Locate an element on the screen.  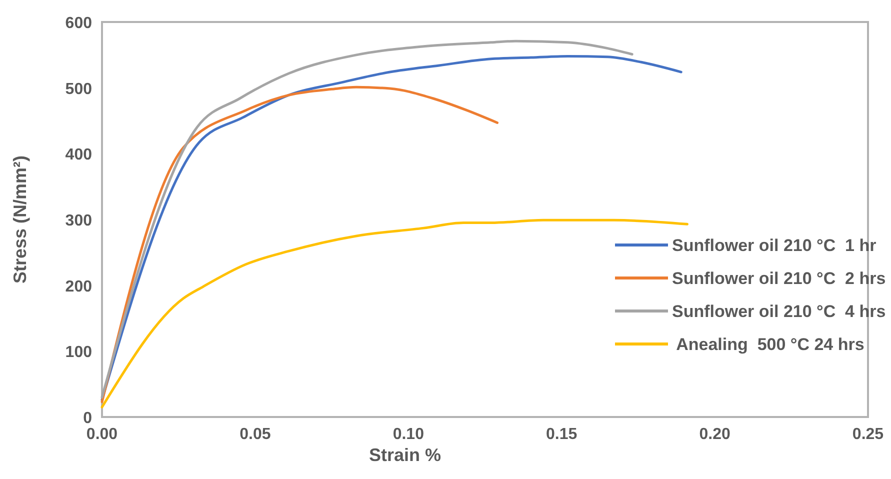
y-axis-title: Stress (N/mm²) is located at coordinates (20, 219).